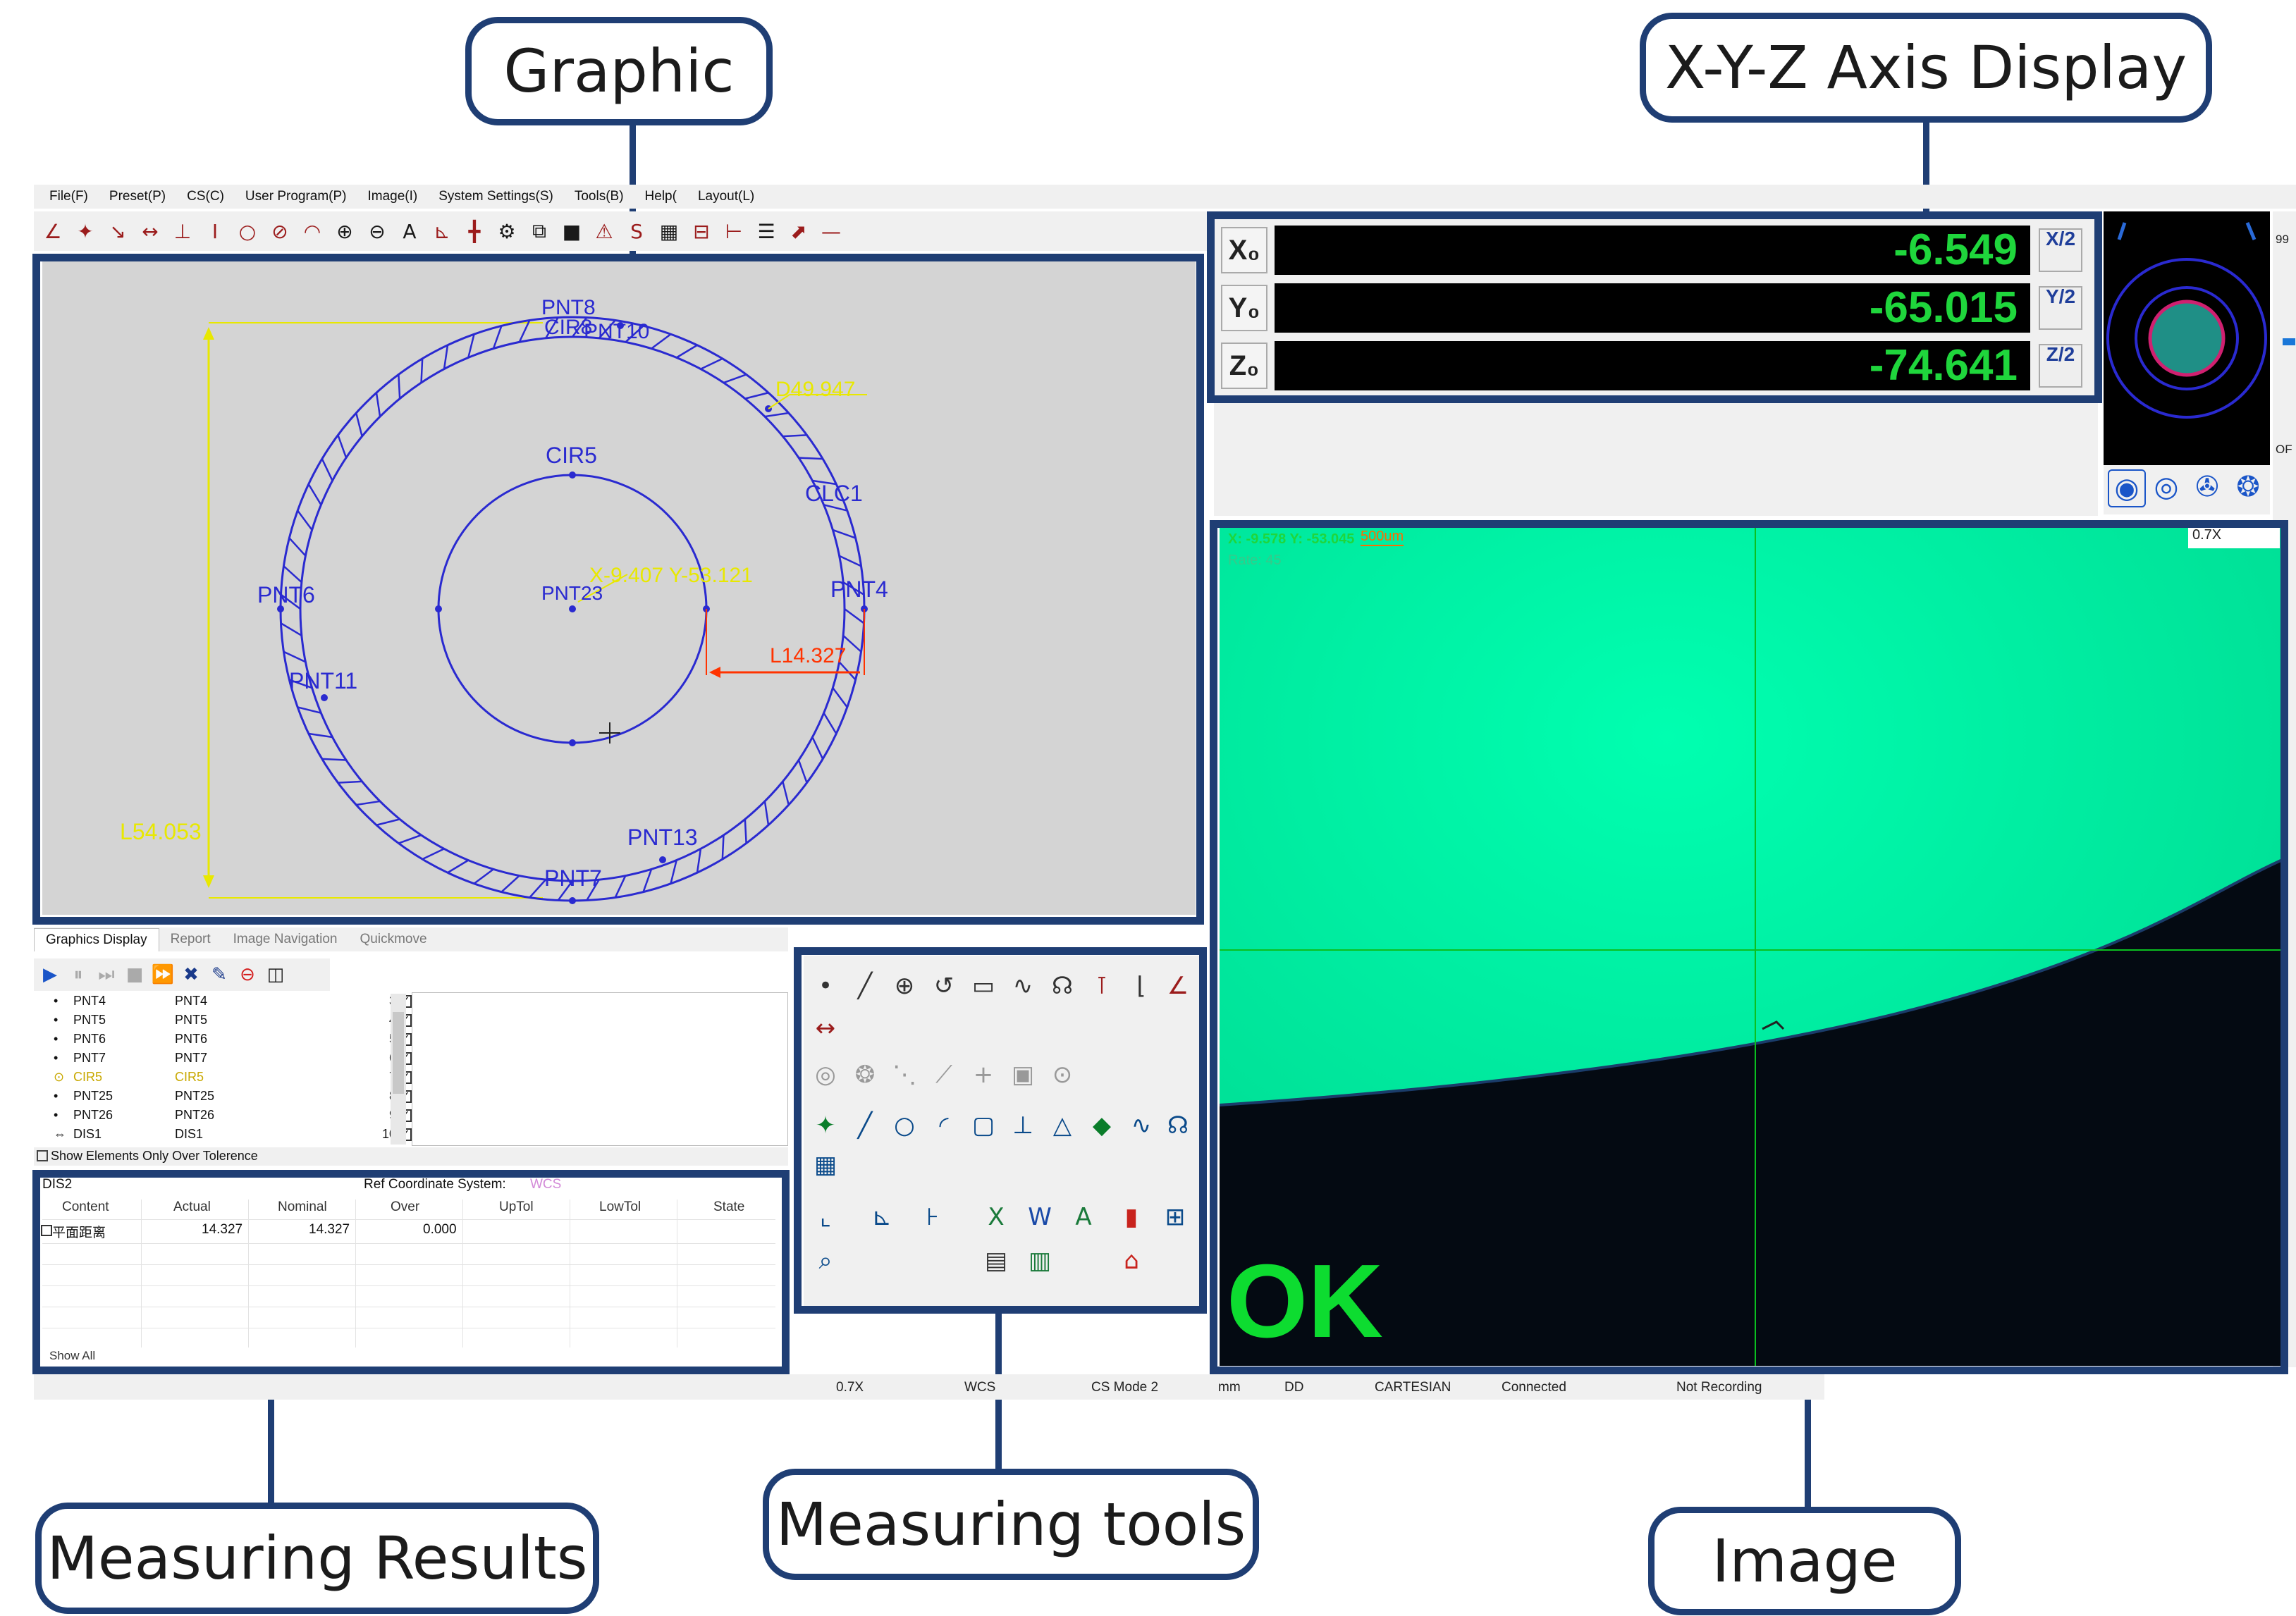 The height and width of the screenshot is (1616, 2296). What do you see at coordinates (1023, 1075) in the screenshot?
I see `image-frame-icon: ▣` at bounding box center [1023, 1075].